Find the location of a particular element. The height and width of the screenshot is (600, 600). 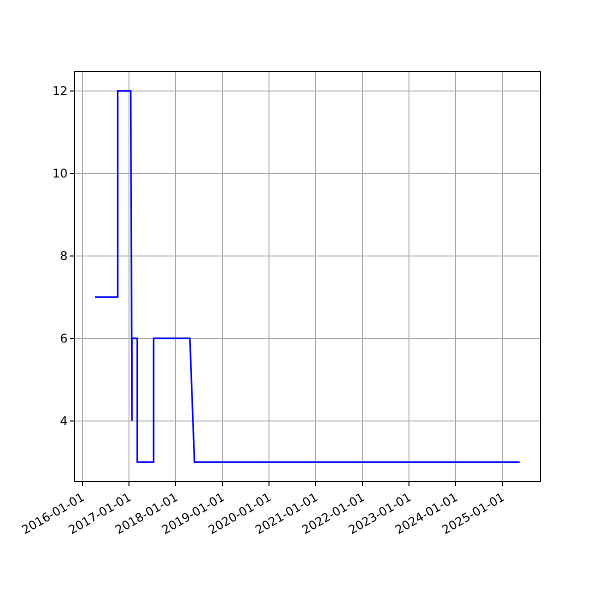

y-tick-label: 8 is located at coordinates (64, 256).